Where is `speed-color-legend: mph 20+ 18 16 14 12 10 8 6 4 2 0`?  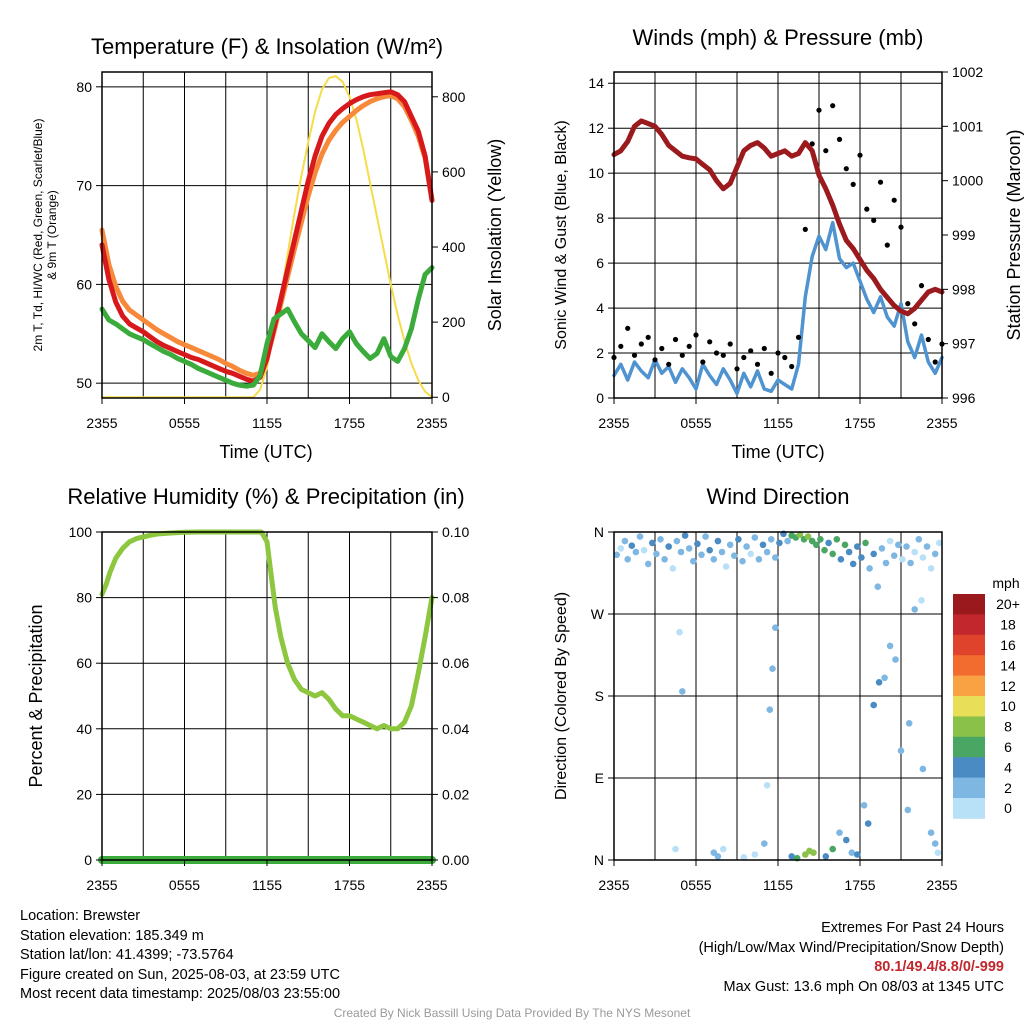 speed-color-legend: mph 20+ 18 16 14 12 10 8 6 4 2 0 is located at coordinates (986, 697).